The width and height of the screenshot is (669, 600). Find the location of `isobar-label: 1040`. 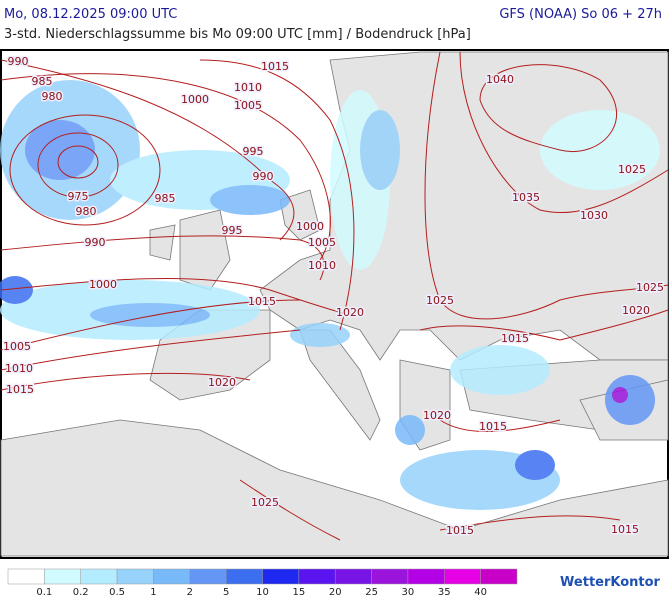

isobar-label: 1040 is located at coordinates (500, 79).